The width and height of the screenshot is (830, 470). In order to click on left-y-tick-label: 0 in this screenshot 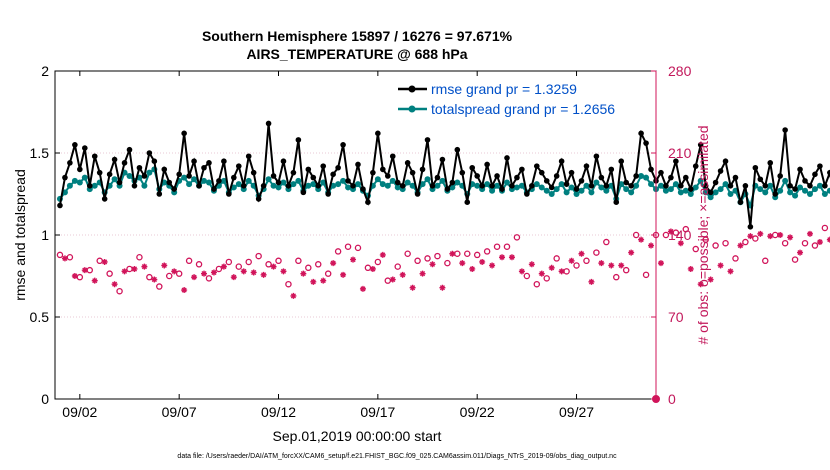, I will do `click(45, 399)`.